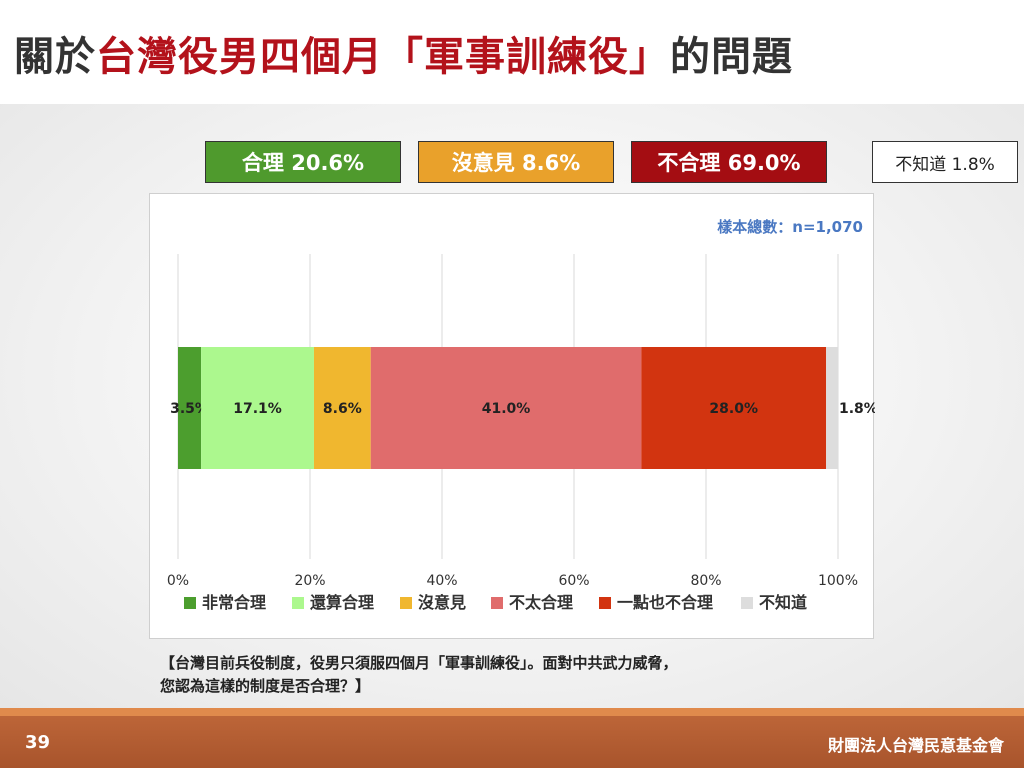  I want to click on title-prefix: 關於, so click(55, 57).